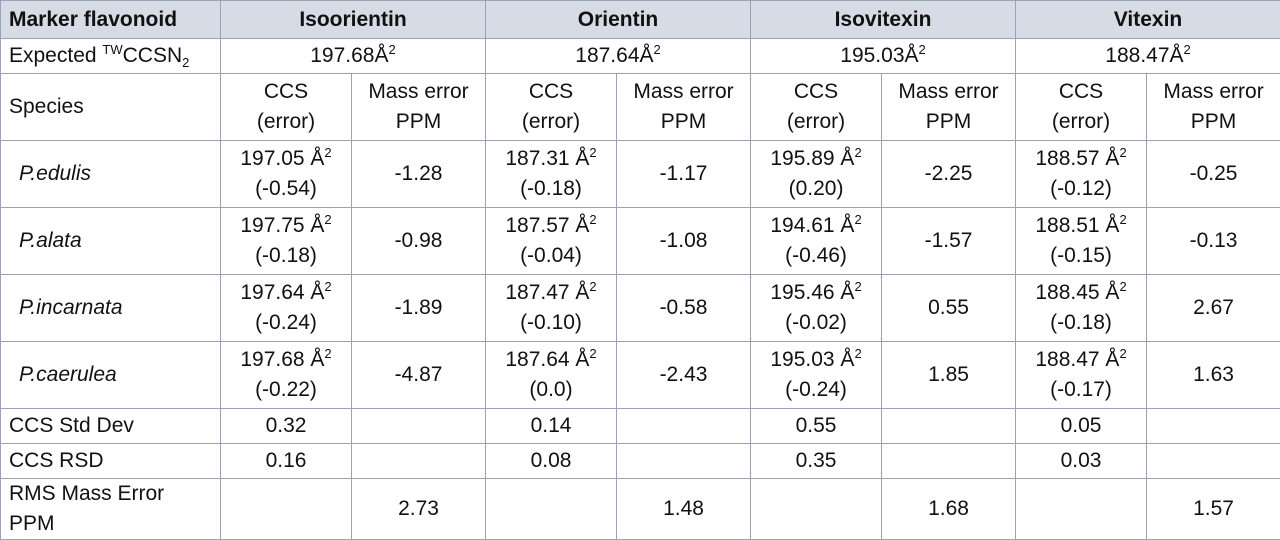 The height and width of the screenshot is (540, 1280). What do you see at coordinates (949, 174) in the screenshot?
I see `mass-error-cell: -2.25` at bounding box center [949, 174].